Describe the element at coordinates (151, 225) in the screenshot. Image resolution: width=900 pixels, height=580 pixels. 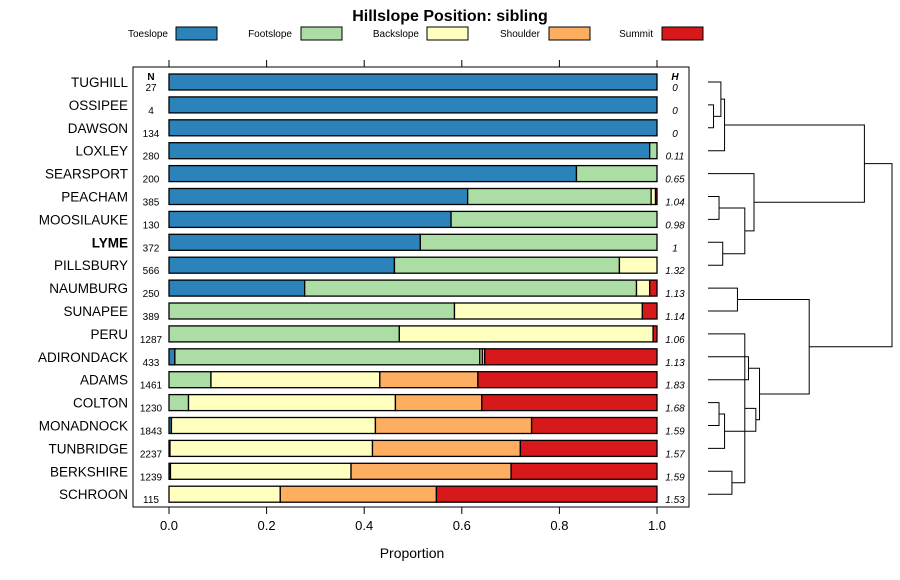
I see `n-value-moosilauke: 130` at that location.